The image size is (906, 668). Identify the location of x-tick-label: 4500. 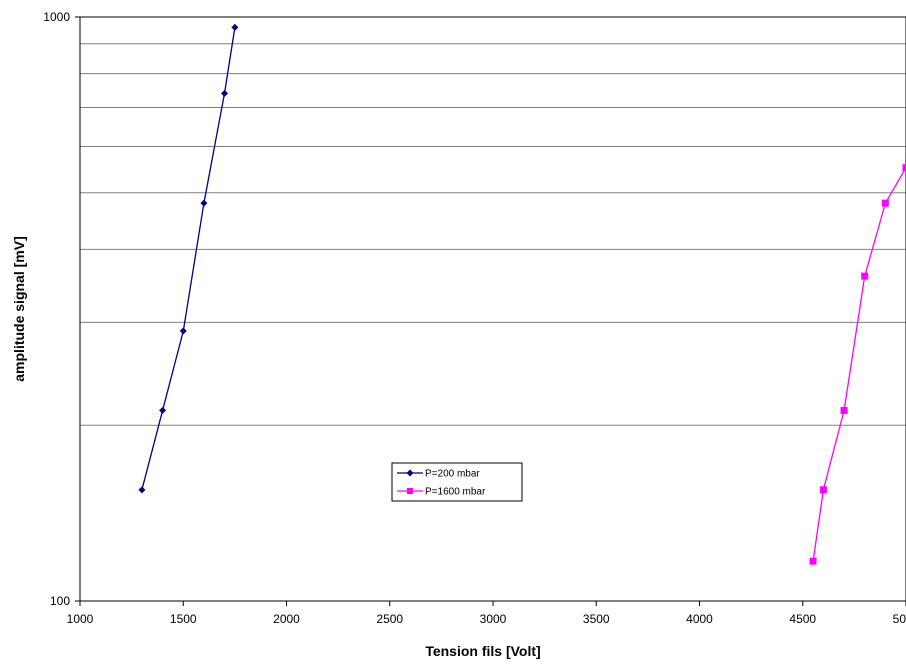
(802, 619).